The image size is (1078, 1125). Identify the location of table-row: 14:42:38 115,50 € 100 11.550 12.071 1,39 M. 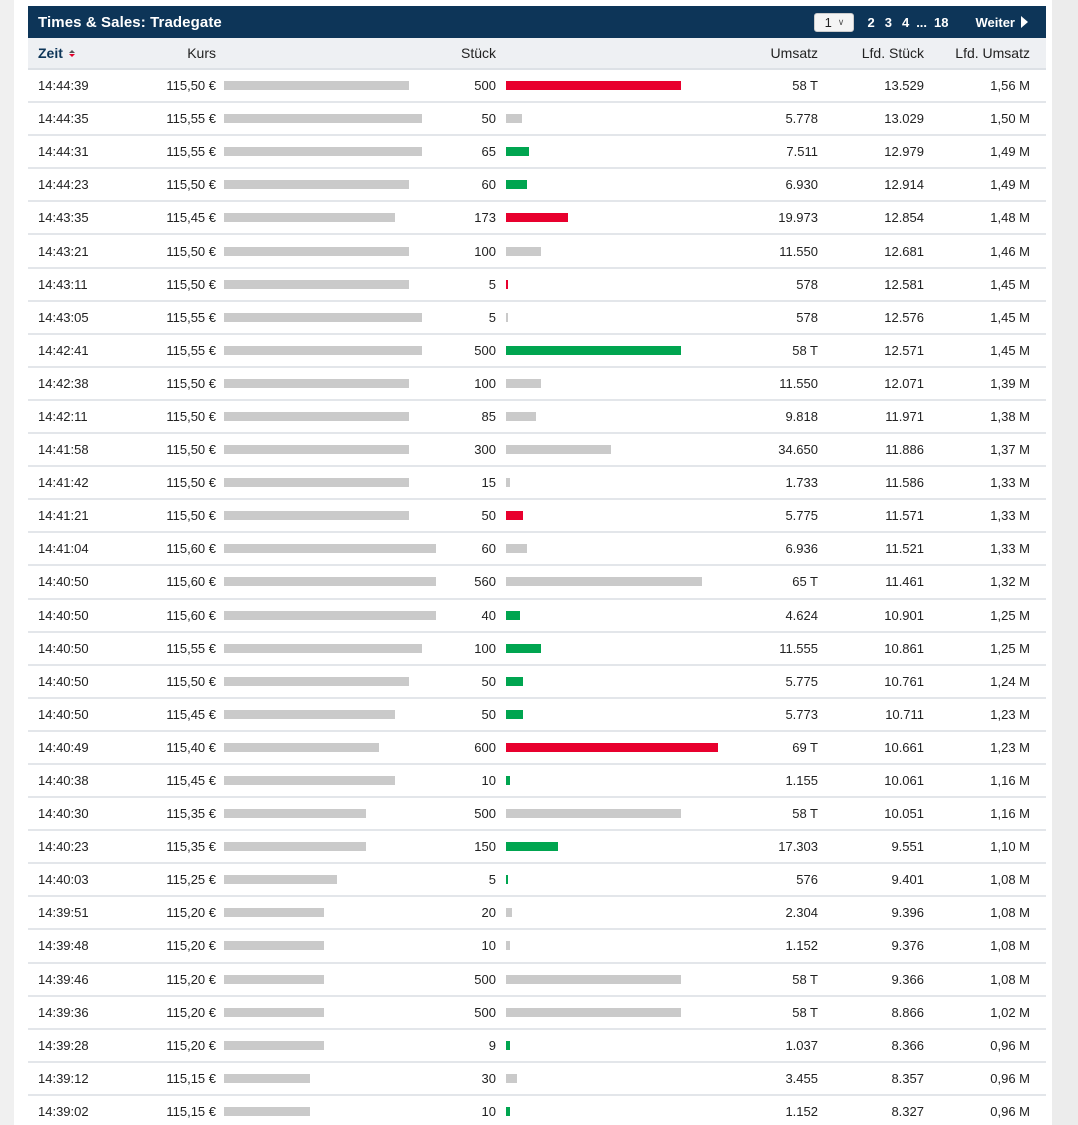
(537, 384).